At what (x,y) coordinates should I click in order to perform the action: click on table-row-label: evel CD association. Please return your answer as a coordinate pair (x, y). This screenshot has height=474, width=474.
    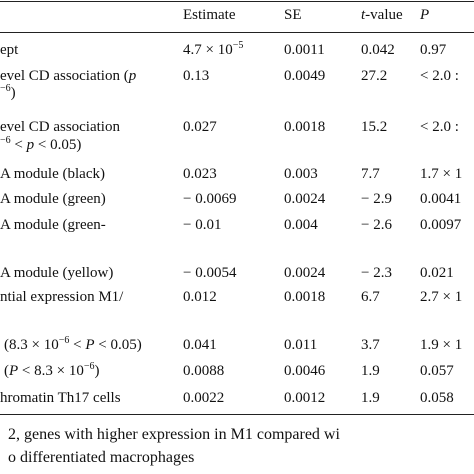
    Looking at the image, I should click on (60, 127).